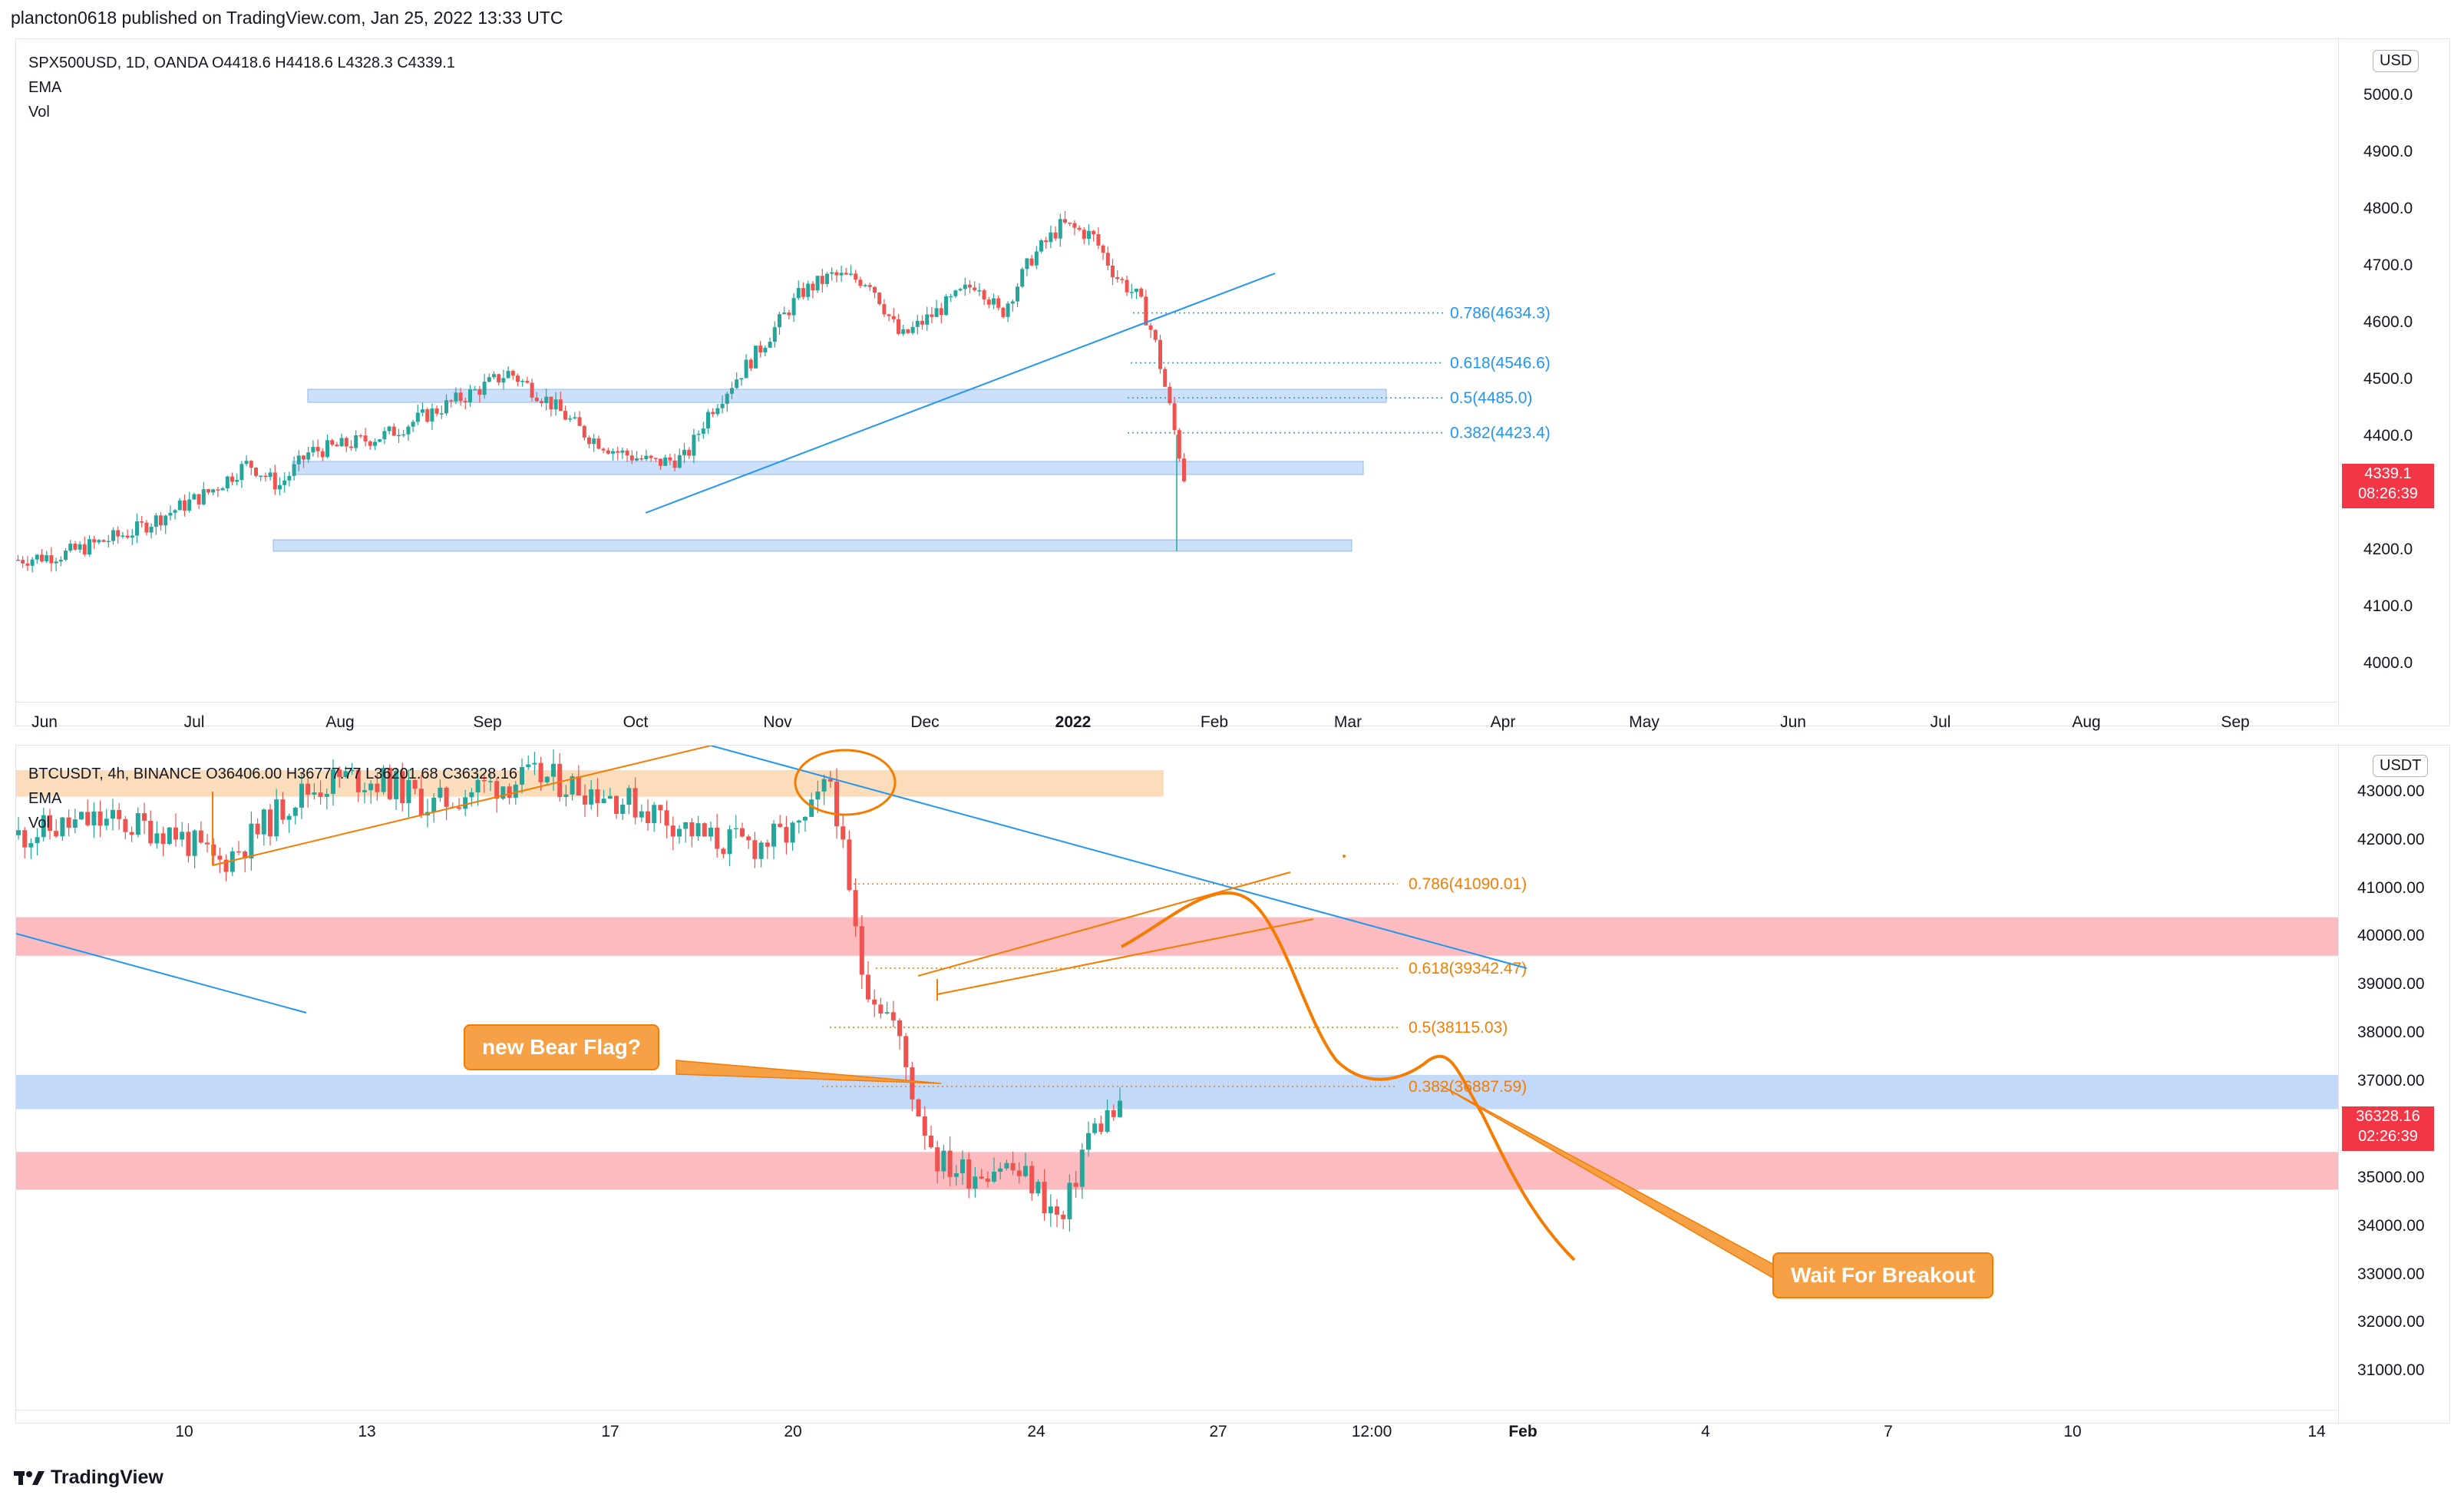 The width and height of the screenshot is (2464, 1508). I want to click on marker-dot, so click(1344, 856).